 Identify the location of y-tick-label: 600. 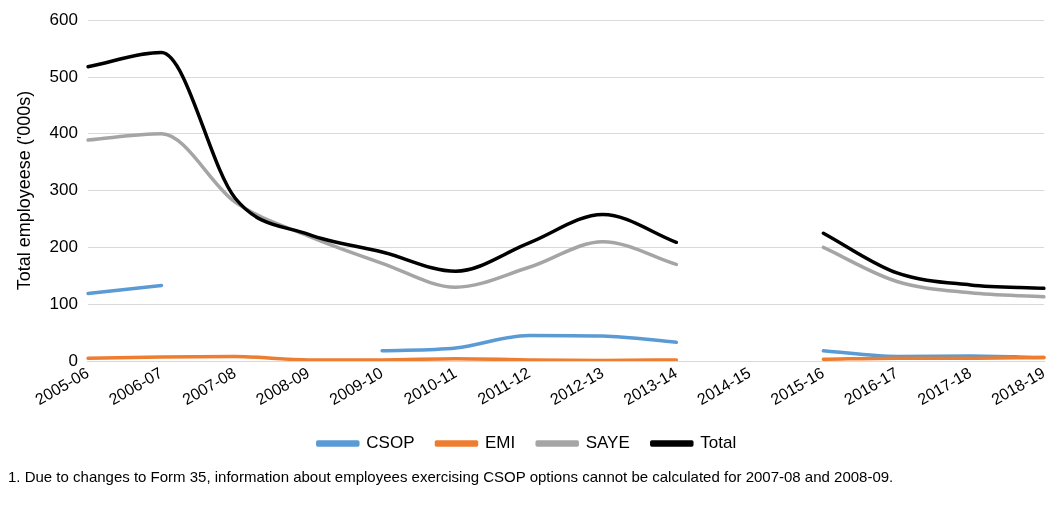
(63, 19).